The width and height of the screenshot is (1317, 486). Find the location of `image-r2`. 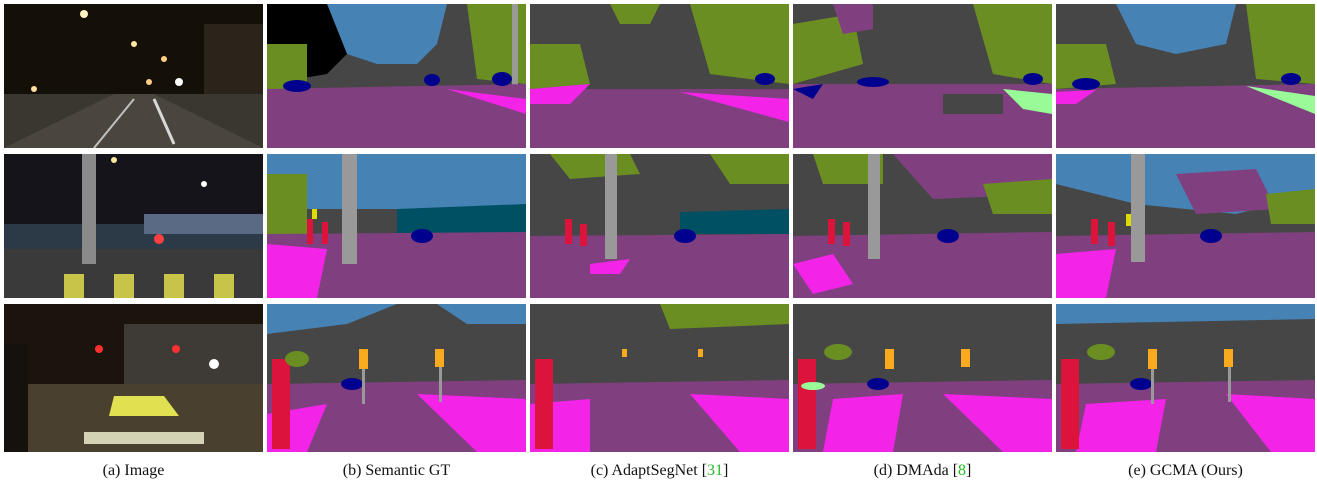

image-r2 is located at coordinates (133, 226).